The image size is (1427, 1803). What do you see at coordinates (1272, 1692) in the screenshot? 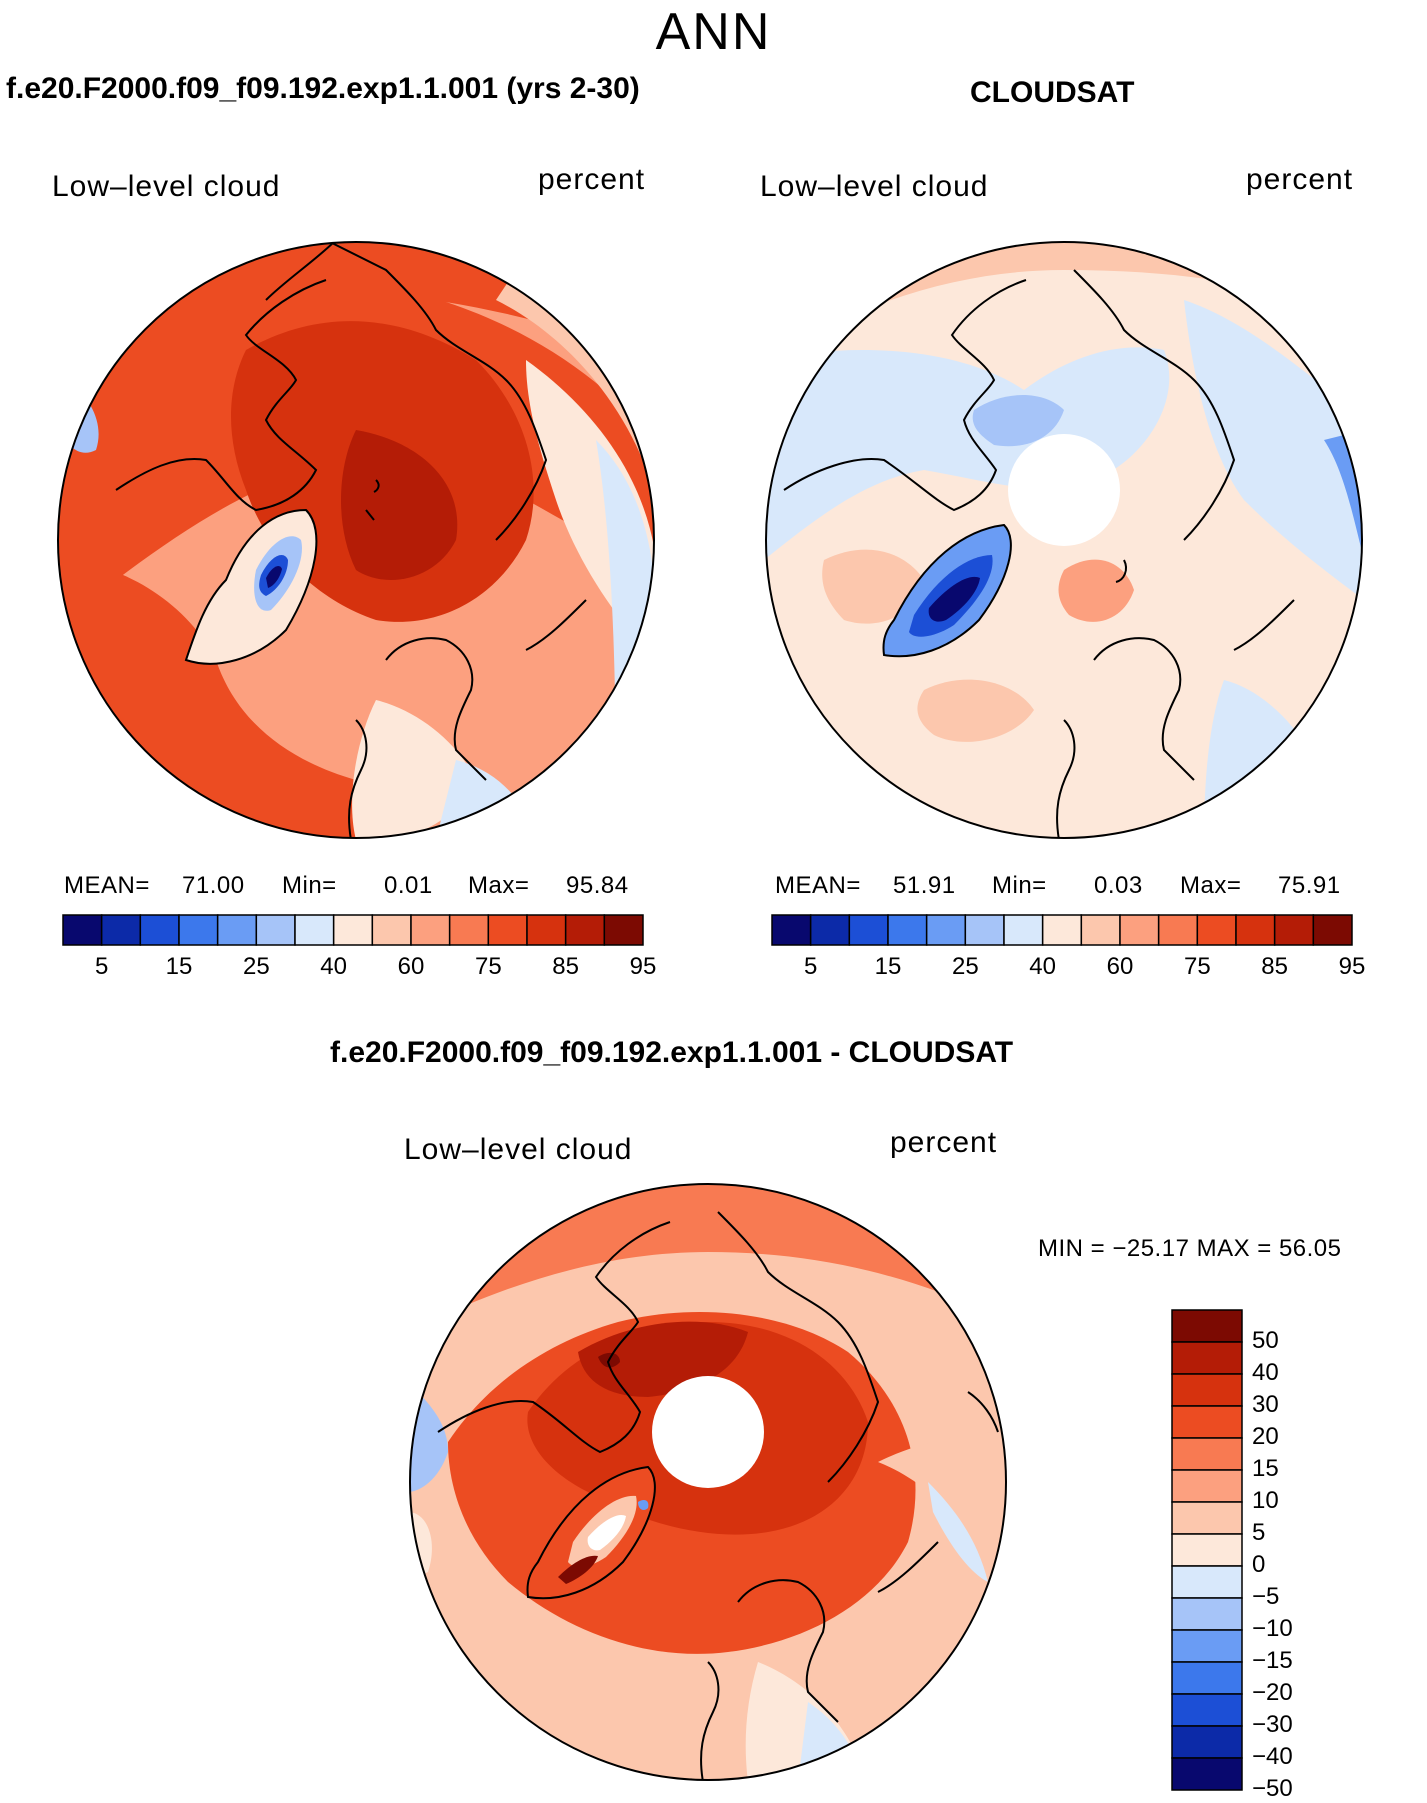
I see `diff-colorbar-tick-label: −20` at bounding box center [1272, 1692].